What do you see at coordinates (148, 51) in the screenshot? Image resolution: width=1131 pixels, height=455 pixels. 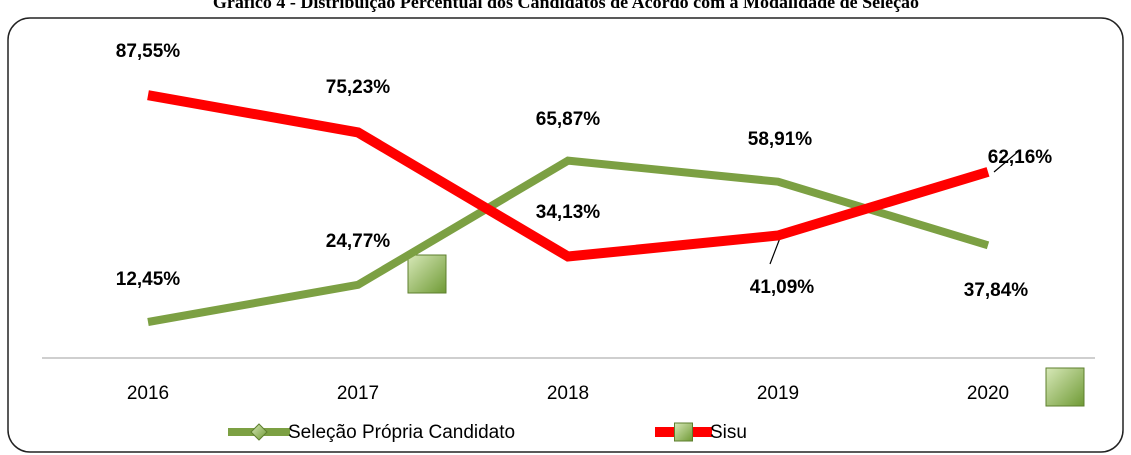 I see `data-label: 87,55%` at bounding box center [148, 51].